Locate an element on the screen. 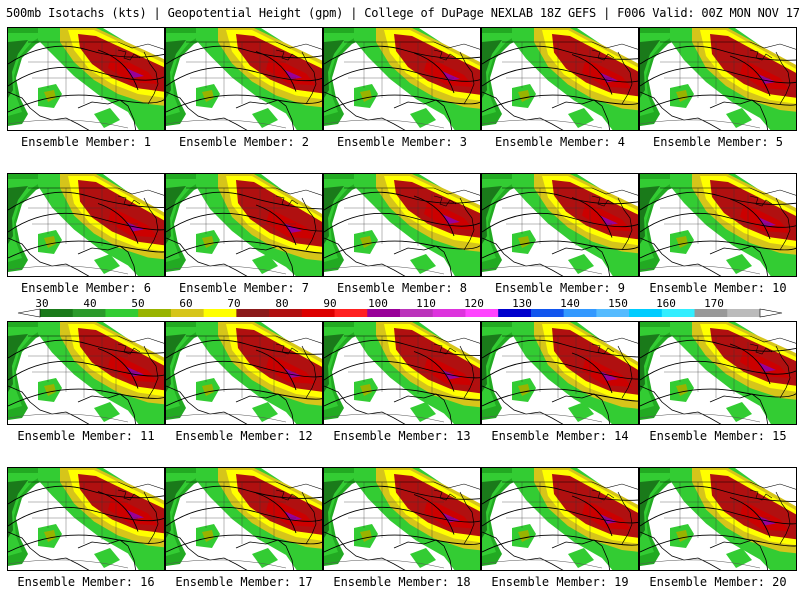 The width and height of the screenshot is (800, 600). color-scale-label: 40 is located at coordinates (90, 303).